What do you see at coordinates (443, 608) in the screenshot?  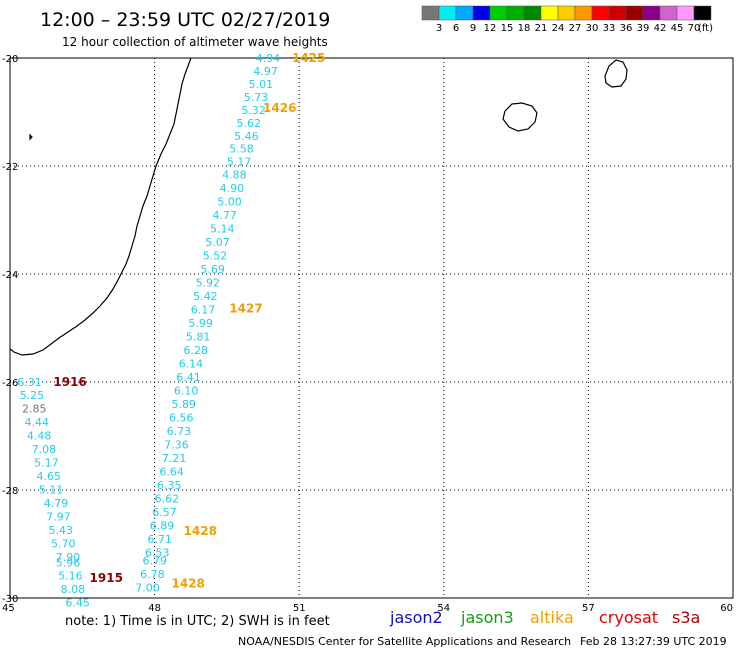 I see `longitude-tick-label: 54` at bounding box center [443, 608].